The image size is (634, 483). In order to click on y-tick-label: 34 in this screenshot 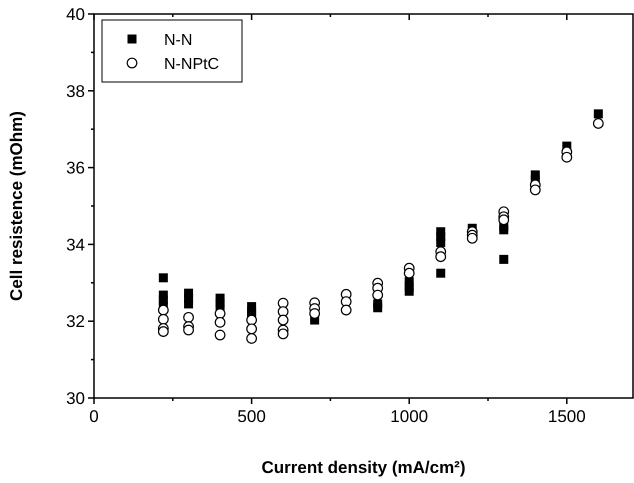, I will do `click(75, 244)`.